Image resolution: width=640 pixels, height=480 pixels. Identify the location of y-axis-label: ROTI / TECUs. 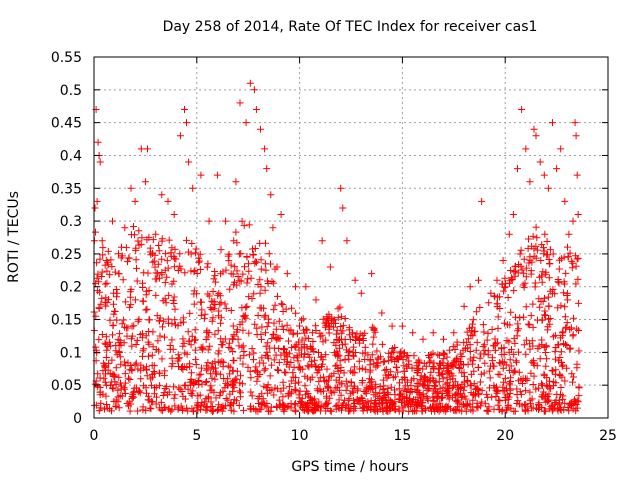
(14, 237).